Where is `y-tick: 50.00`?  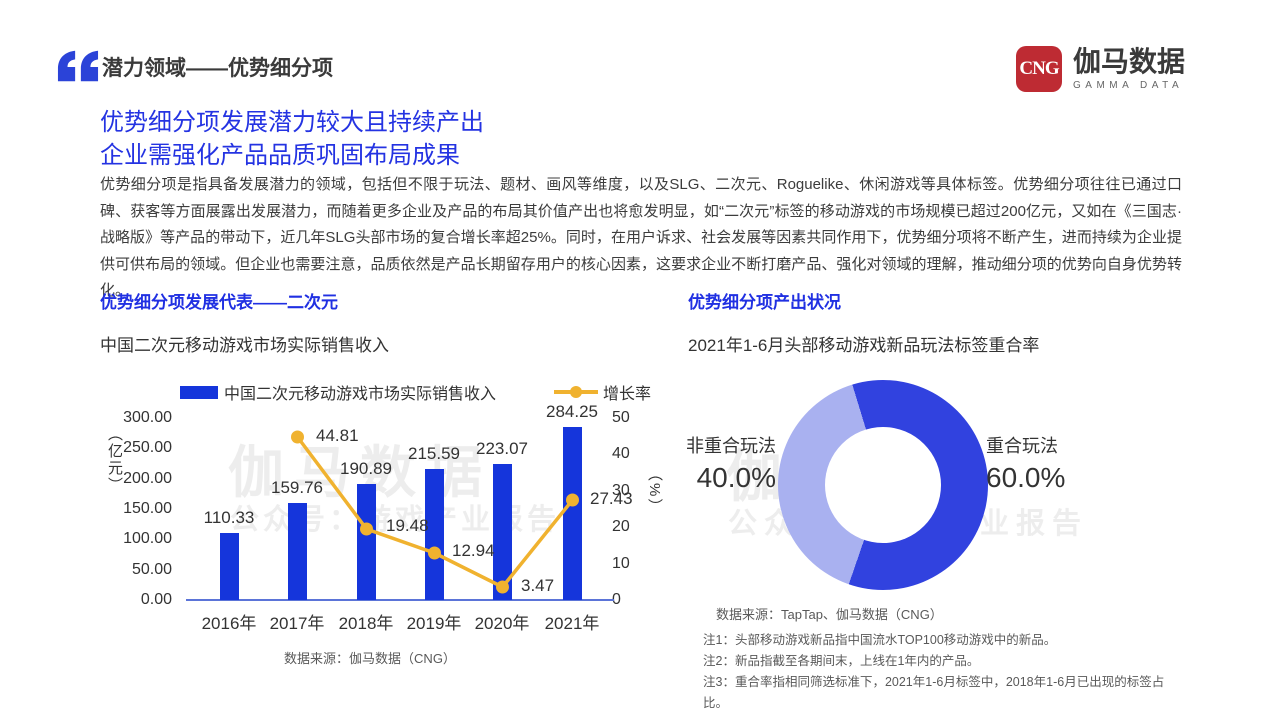
y-tick: 50.00 is located at coordinates (151, 569).